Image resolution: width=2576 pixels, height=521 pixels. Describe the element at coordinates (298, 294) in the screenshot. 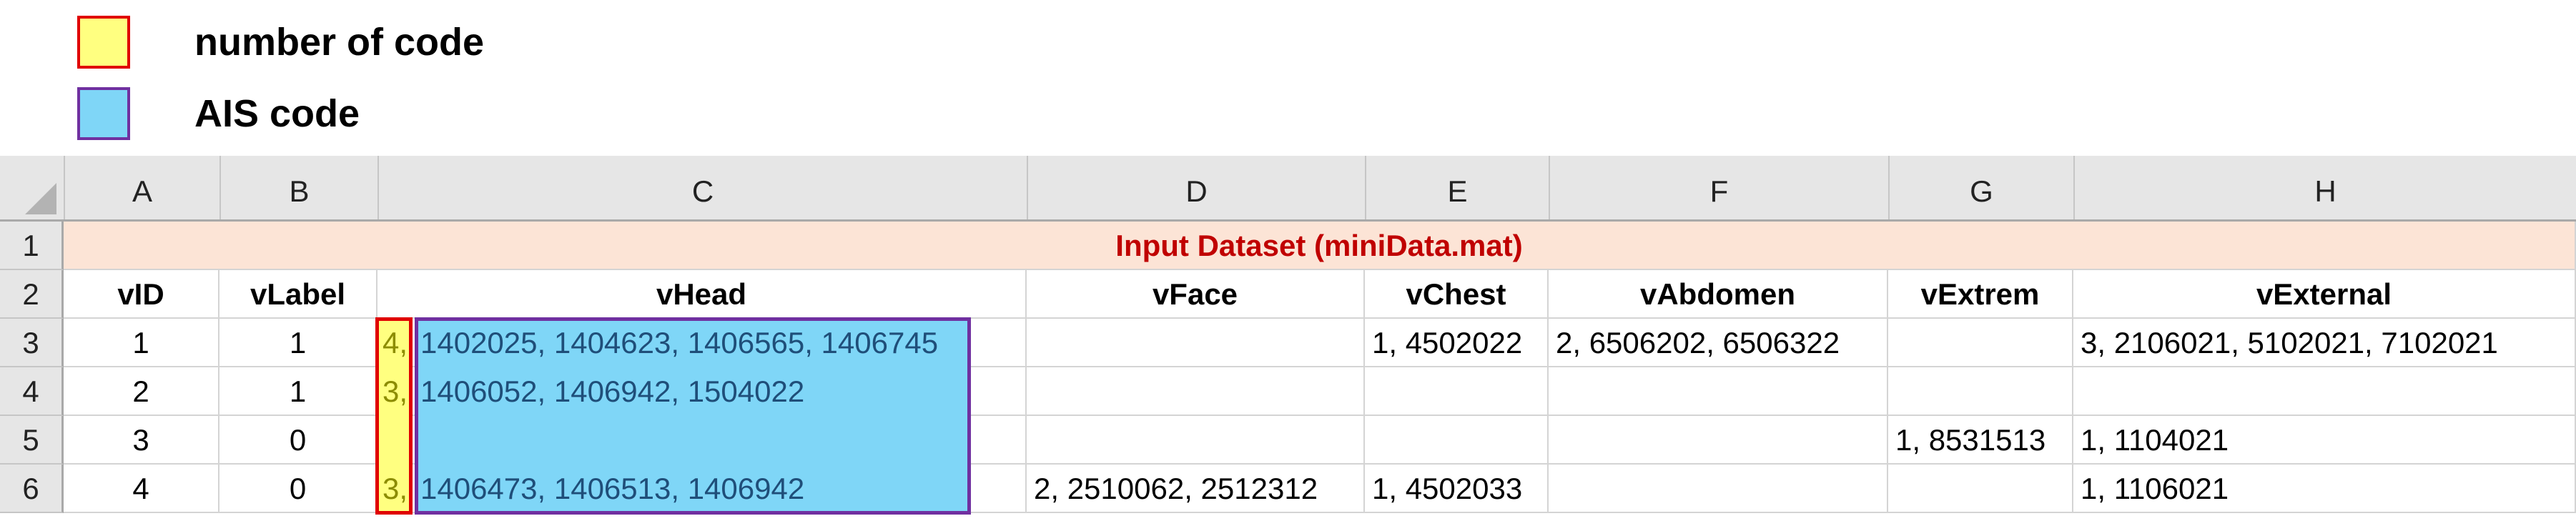

I see `header-vlabel: vLabel` at that location.